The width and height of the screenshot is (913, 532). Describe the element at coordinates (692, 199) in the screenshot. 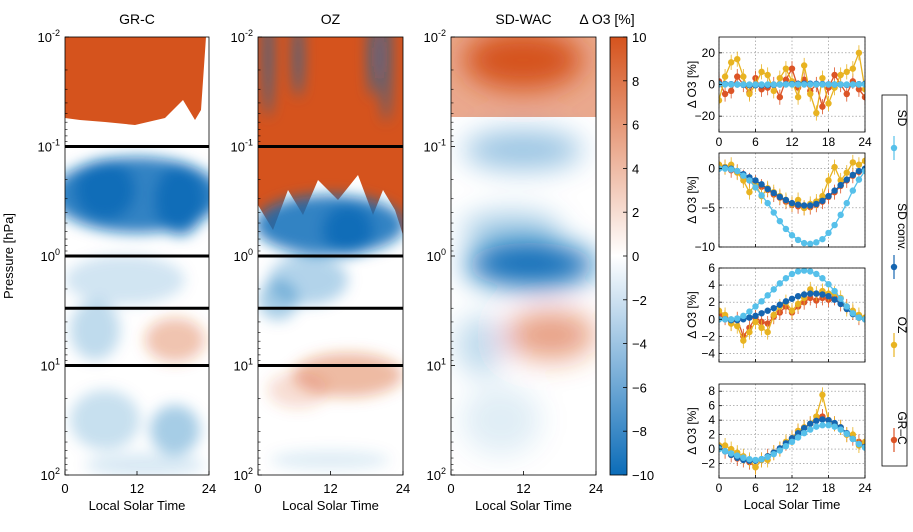

I see `y-axis-label: Δ O3 [%]` at that location.